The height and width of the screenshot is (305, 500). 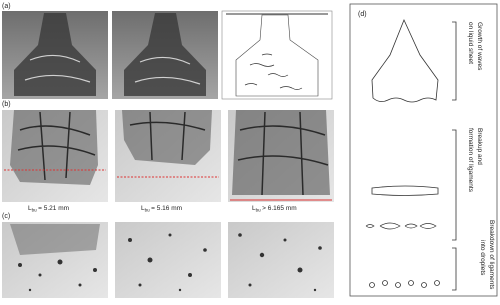 What do you see at coordinates (404, 284) in the screenshot?
I see `droplets` at bounding box center [404, 284].